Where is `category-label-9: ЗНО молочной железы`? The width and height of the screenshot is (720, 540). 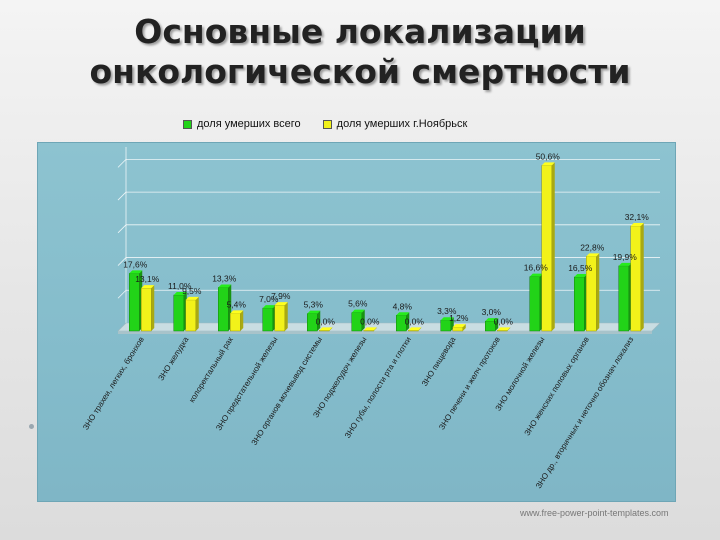
category-label-9: ЗНО молочной железы is located at coordinates (520, 373).